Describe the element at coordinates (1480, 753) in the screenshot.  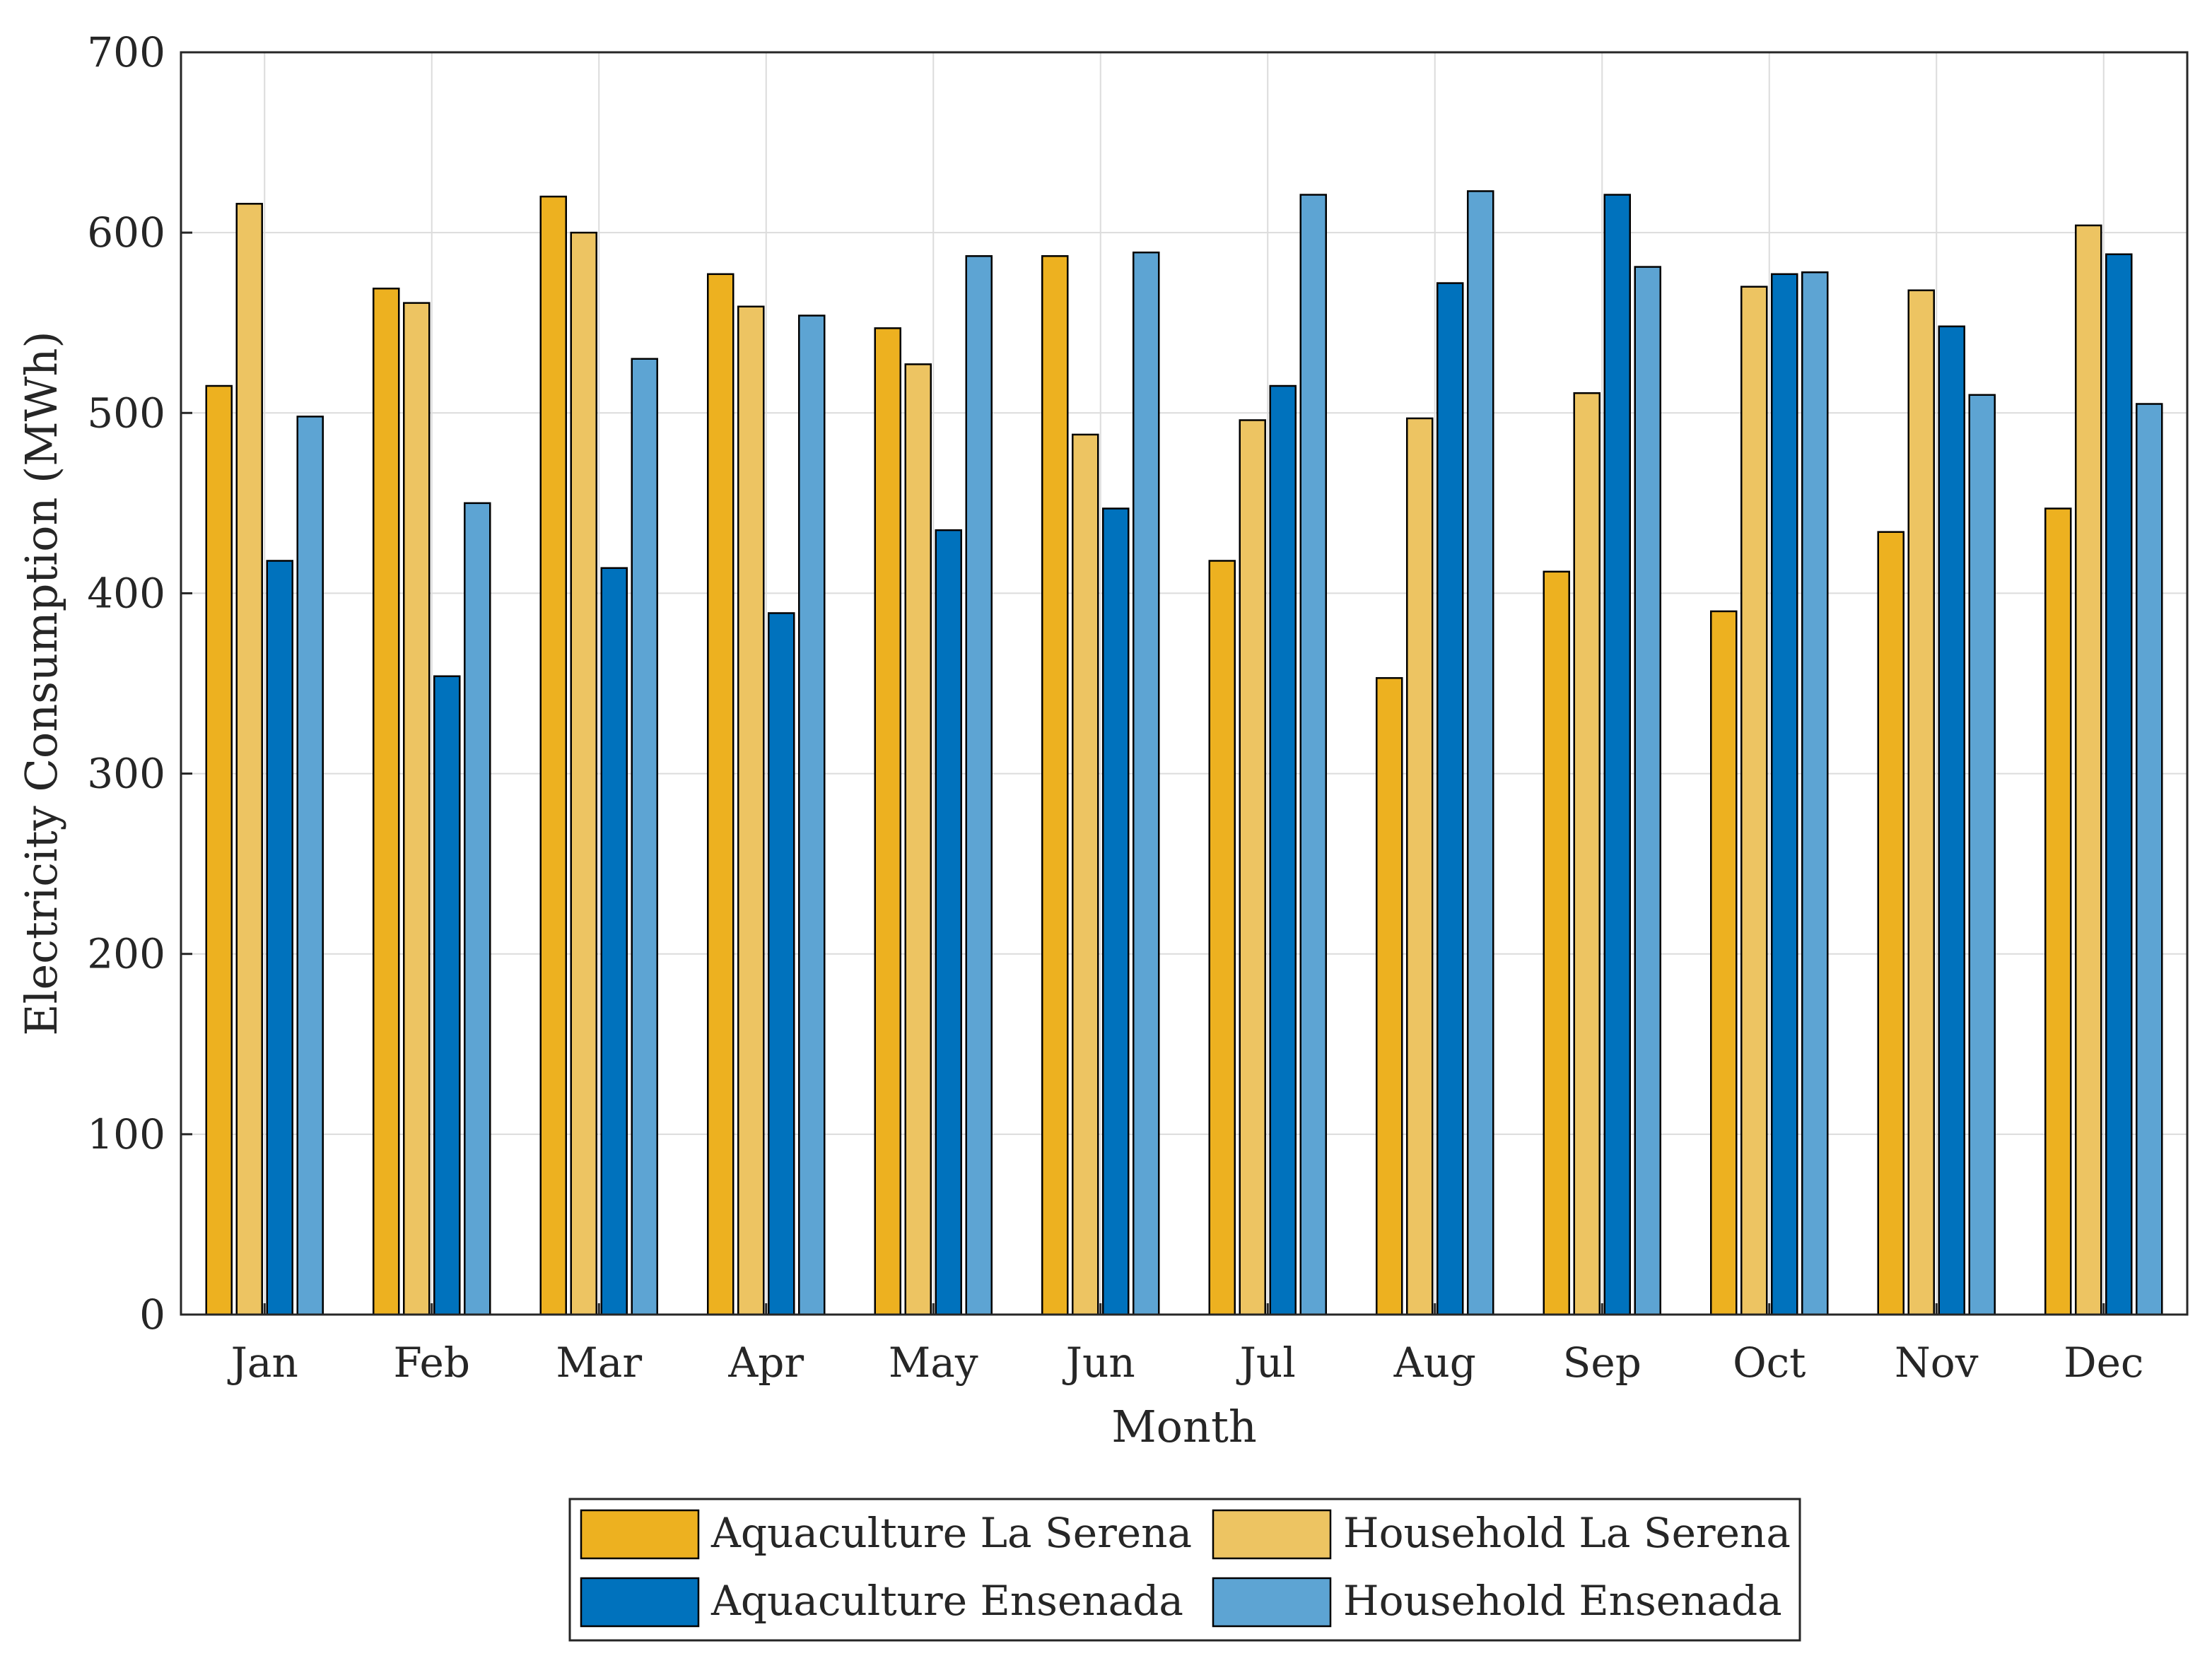
I see `bar-household-ensenada-aug` at that location.